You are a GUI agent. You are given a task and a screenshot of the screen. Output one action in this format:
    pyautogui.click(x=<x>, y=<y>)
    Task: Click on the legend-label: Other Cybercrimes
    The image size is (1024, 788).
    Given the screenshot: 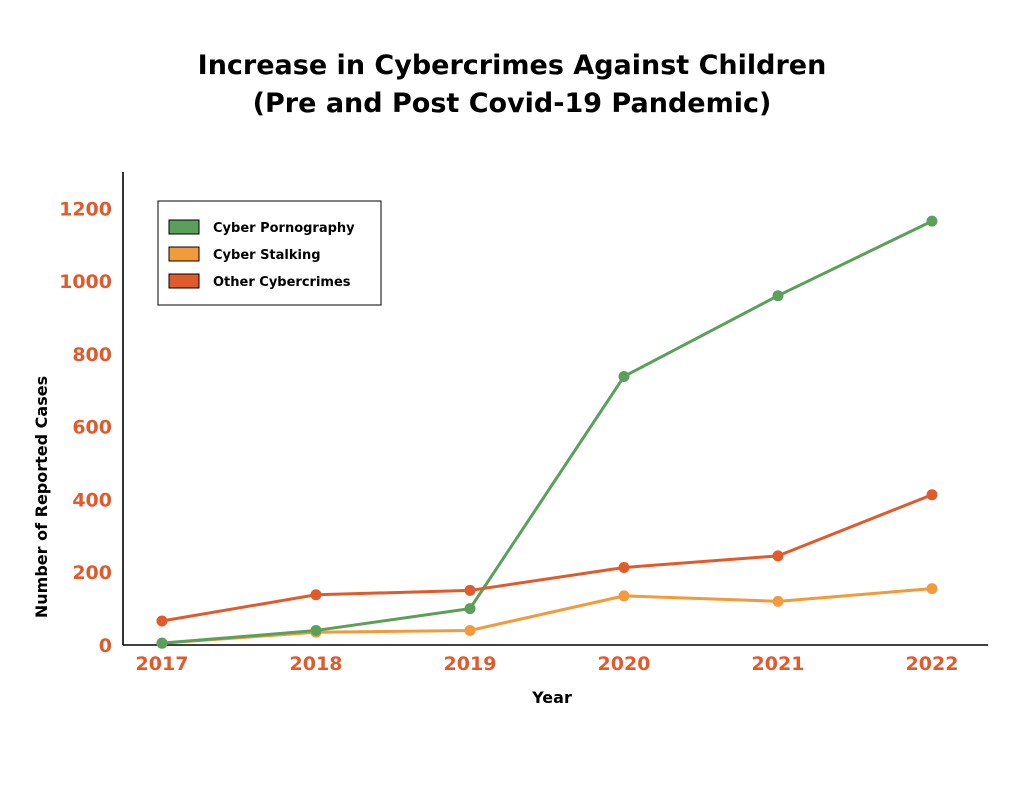 What is the action you would take?
    pyautogui.click(x=282, y=282)
    